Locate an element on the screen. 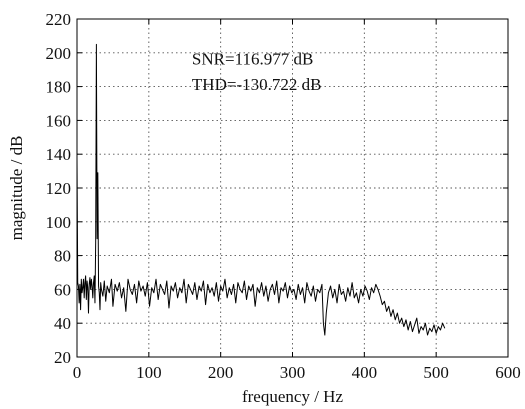 The image size is (525, 409). x-tick-label: 400 is located at coordinates (365, 372).